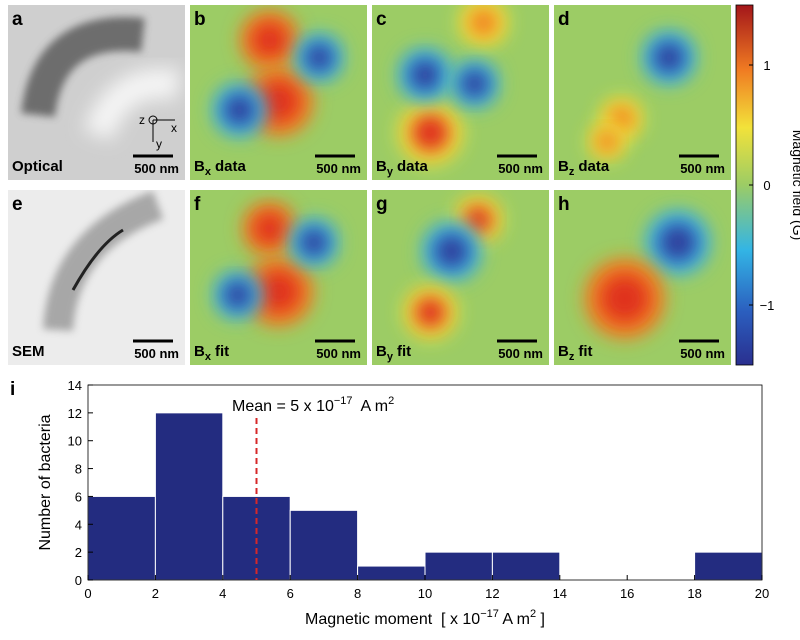 This screenshot has width=800, height=640. I want to click on image-panel: a Optical 500 nm z xy, so click(96, 92).